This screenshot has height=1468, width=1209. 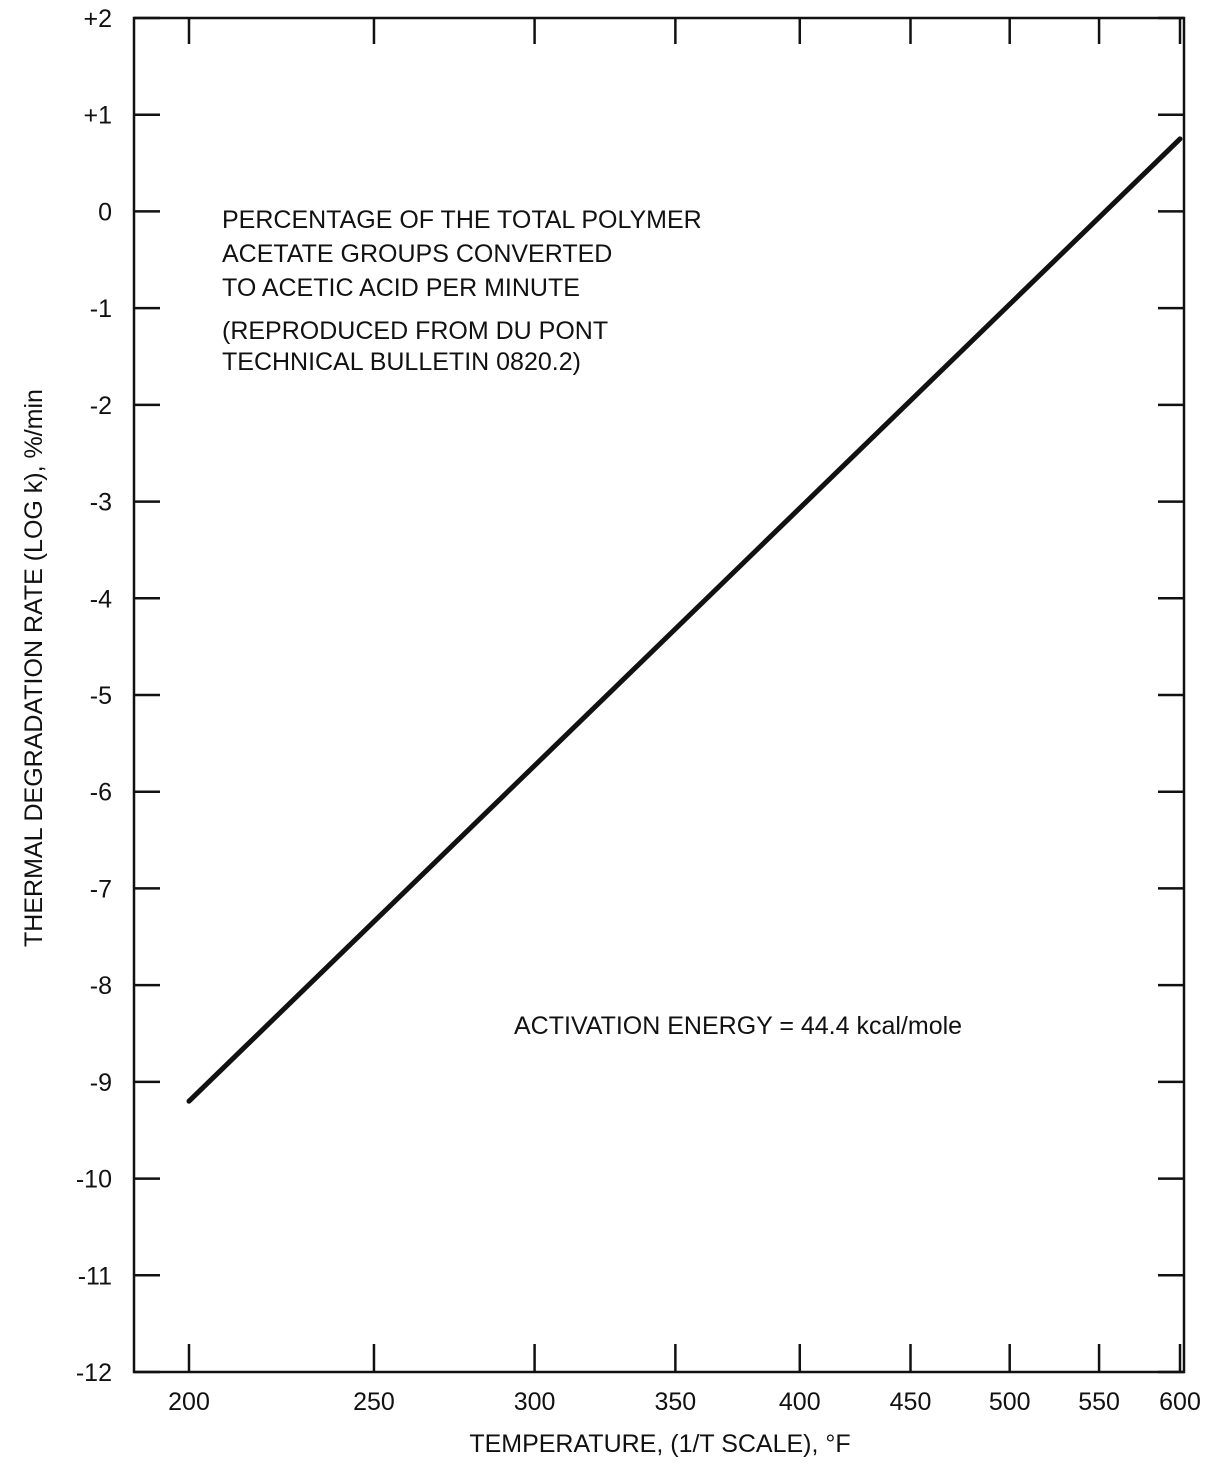 I want to click on annotation-line: PERCENTAGE OF THE TOTAL POLYMER, so click(x=462, y=220).